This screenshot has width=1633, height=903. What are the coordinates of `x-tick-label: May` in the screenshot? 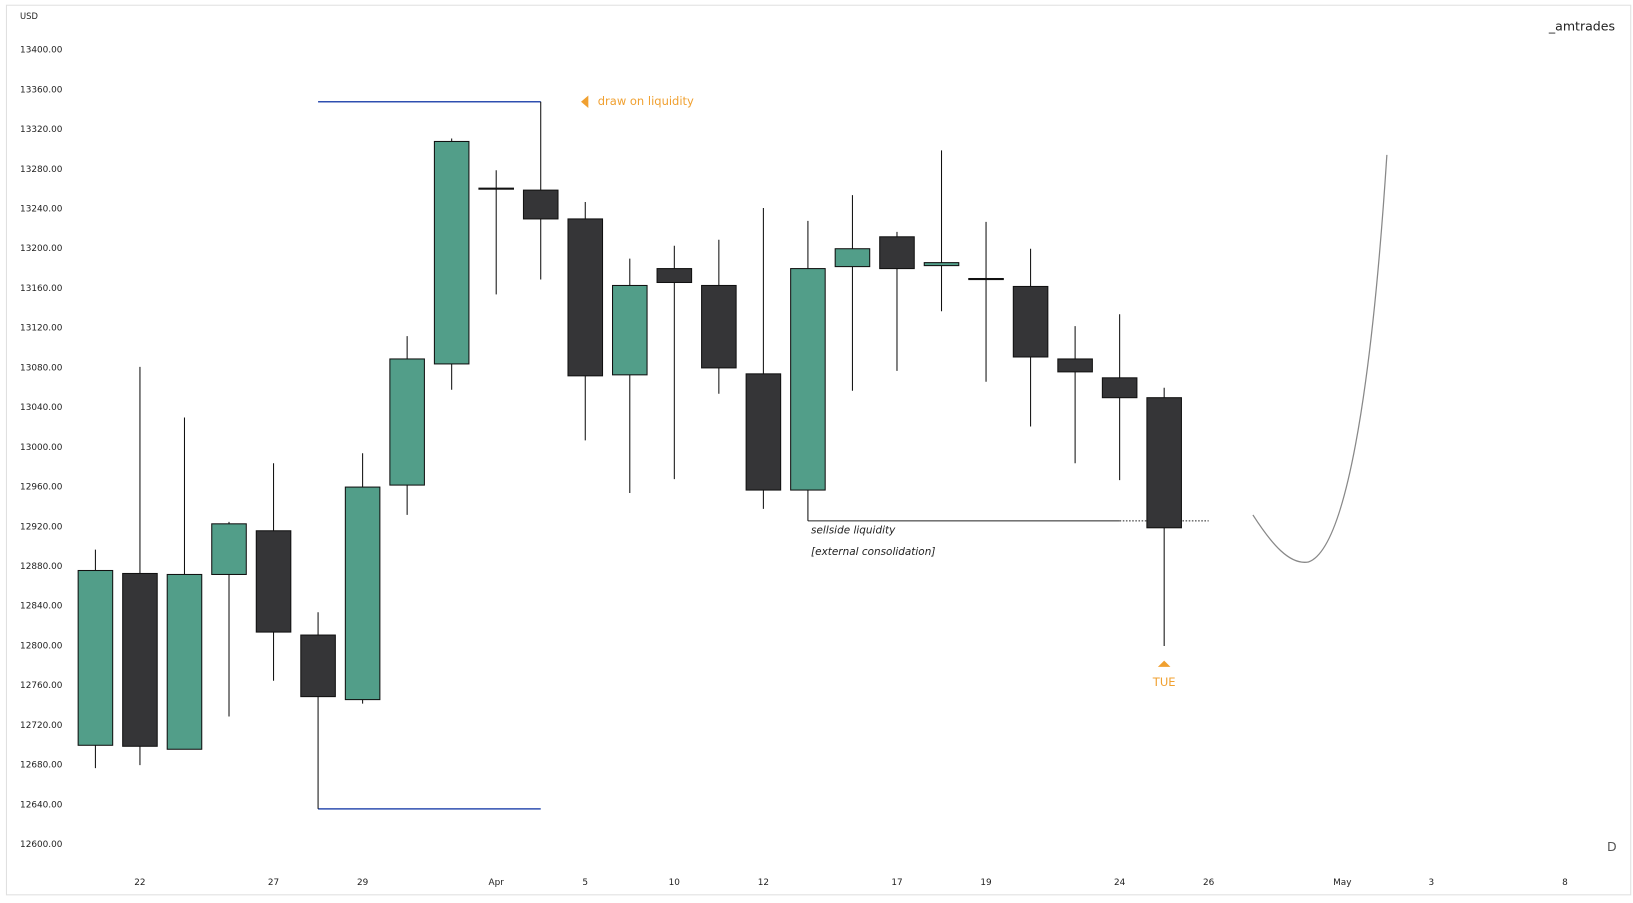 It's located at (1342, 883).